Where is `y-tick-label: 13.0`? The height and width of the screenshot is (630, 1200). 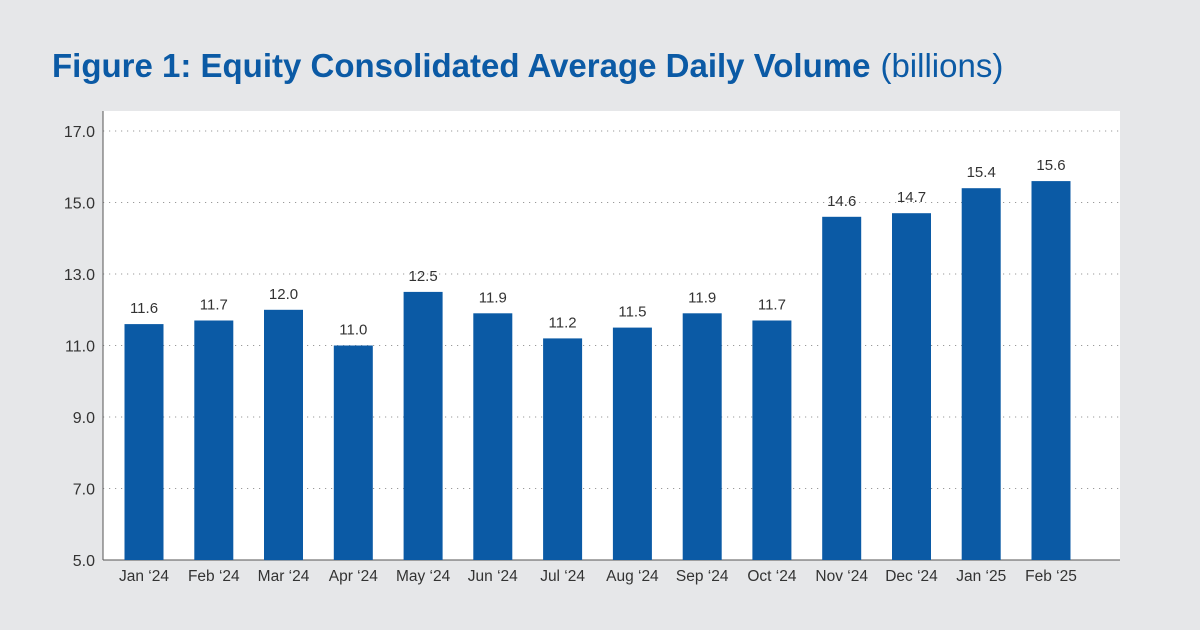 y-tick-label: 13.0 is located at coordinates (79, 275).